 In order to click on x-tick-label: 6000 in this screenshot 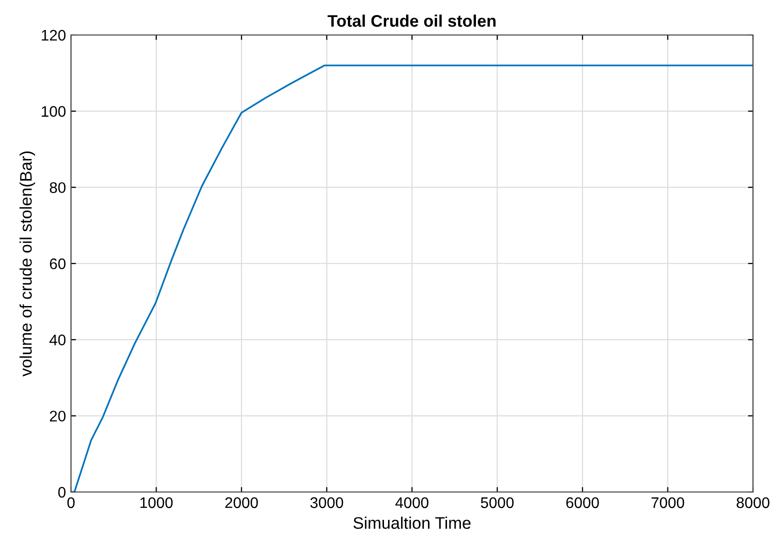, I will do `click(582, 502)`.